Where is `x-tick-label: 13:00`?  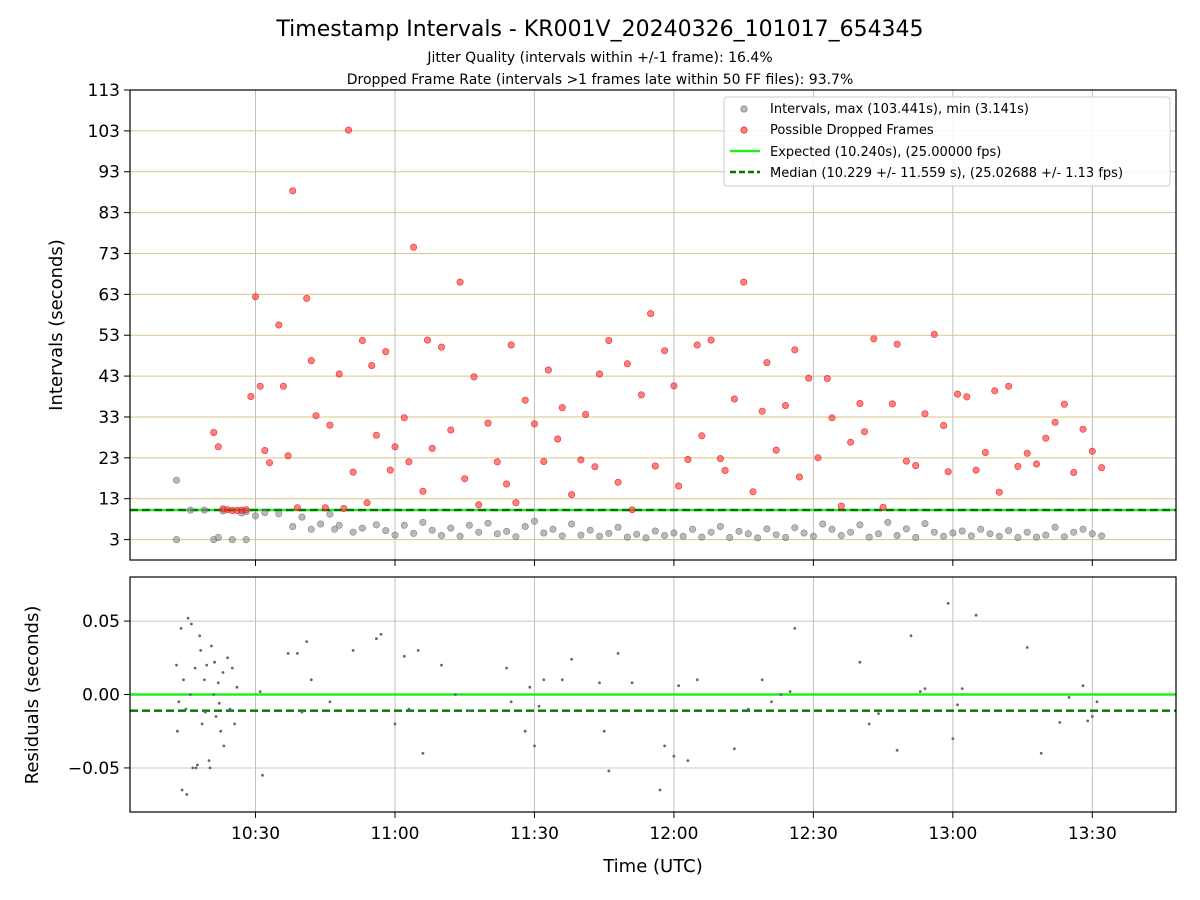
x-tick-label: 13:00 is located at coordinates (952, 834).